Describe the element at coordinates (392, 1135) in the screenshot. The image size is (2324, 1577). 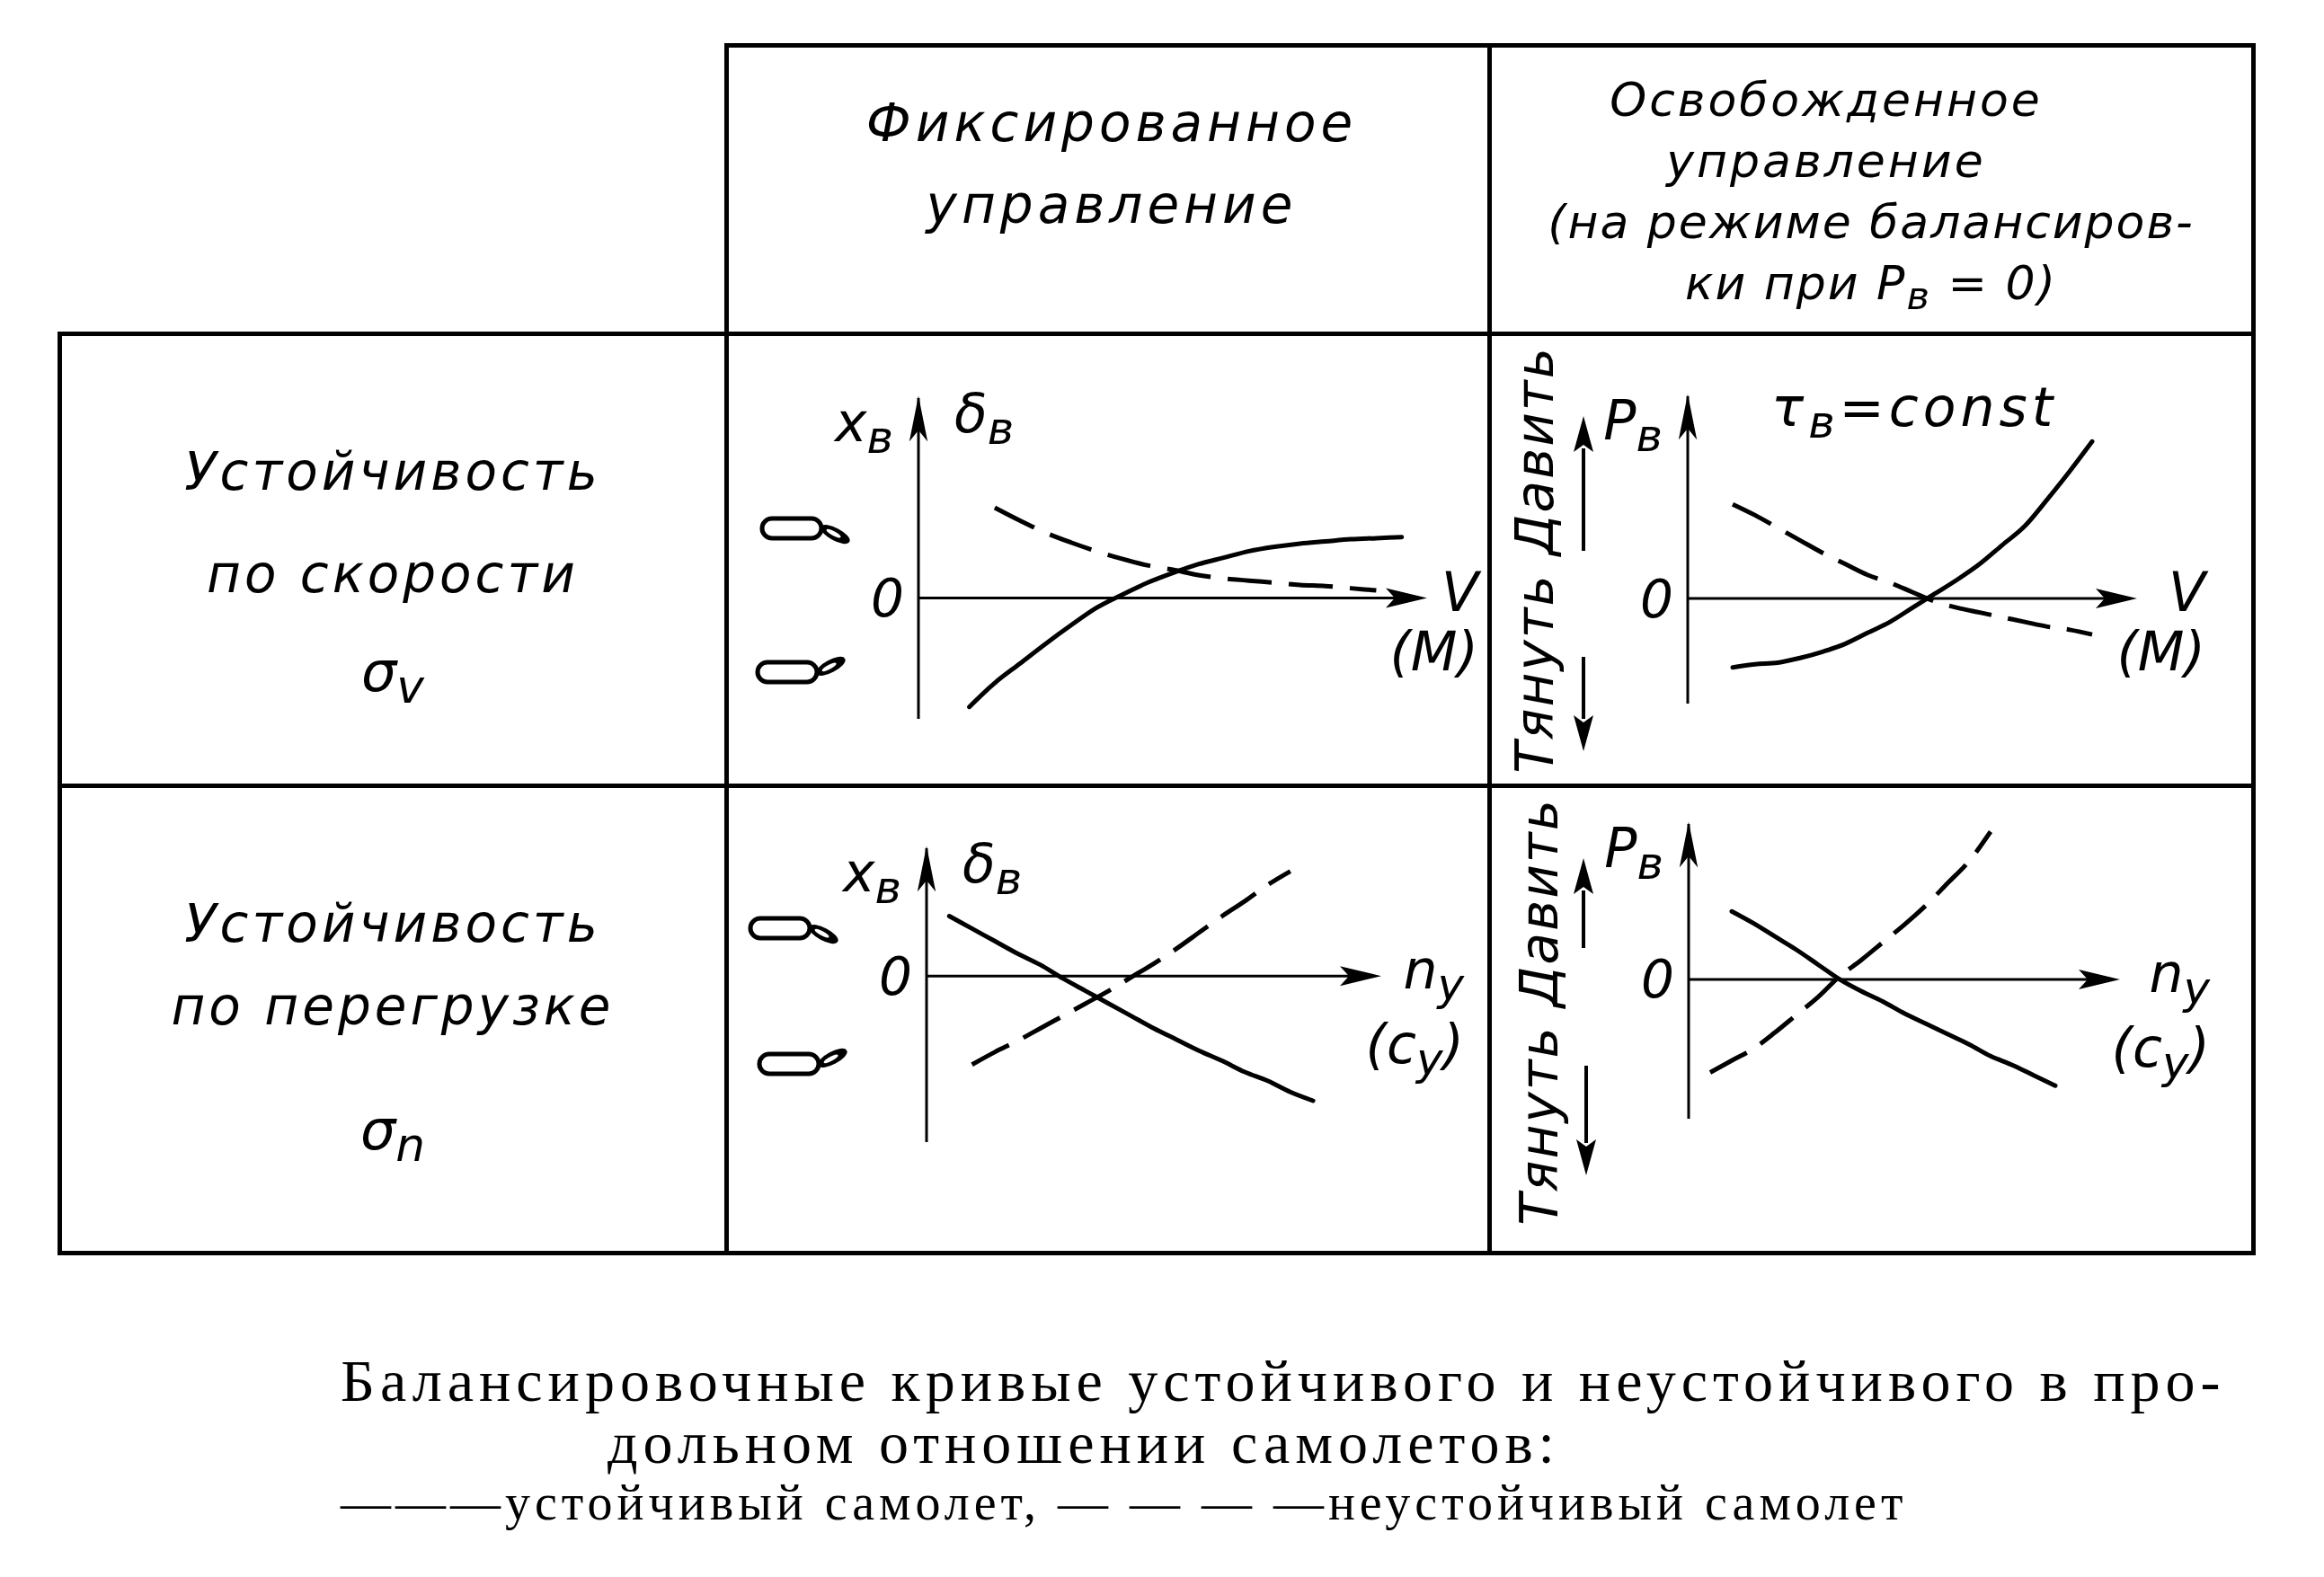
I see `text: σ$_{n}$` at that location.